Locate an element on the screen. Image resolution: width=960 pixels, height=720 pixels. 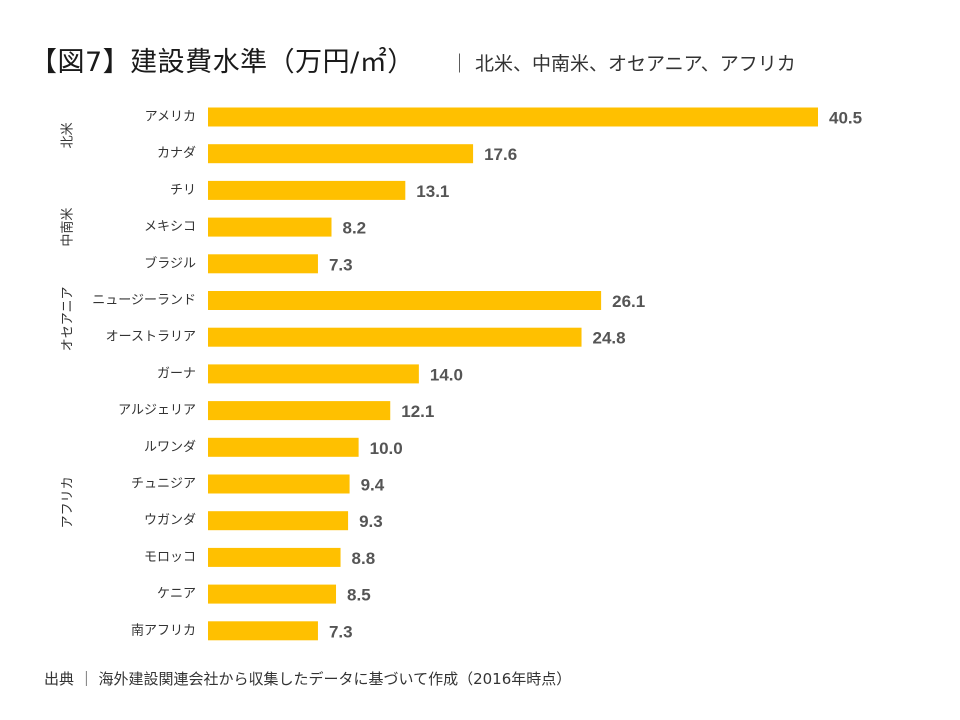
value-label: 14.0 is located at coordinates (446, 374).